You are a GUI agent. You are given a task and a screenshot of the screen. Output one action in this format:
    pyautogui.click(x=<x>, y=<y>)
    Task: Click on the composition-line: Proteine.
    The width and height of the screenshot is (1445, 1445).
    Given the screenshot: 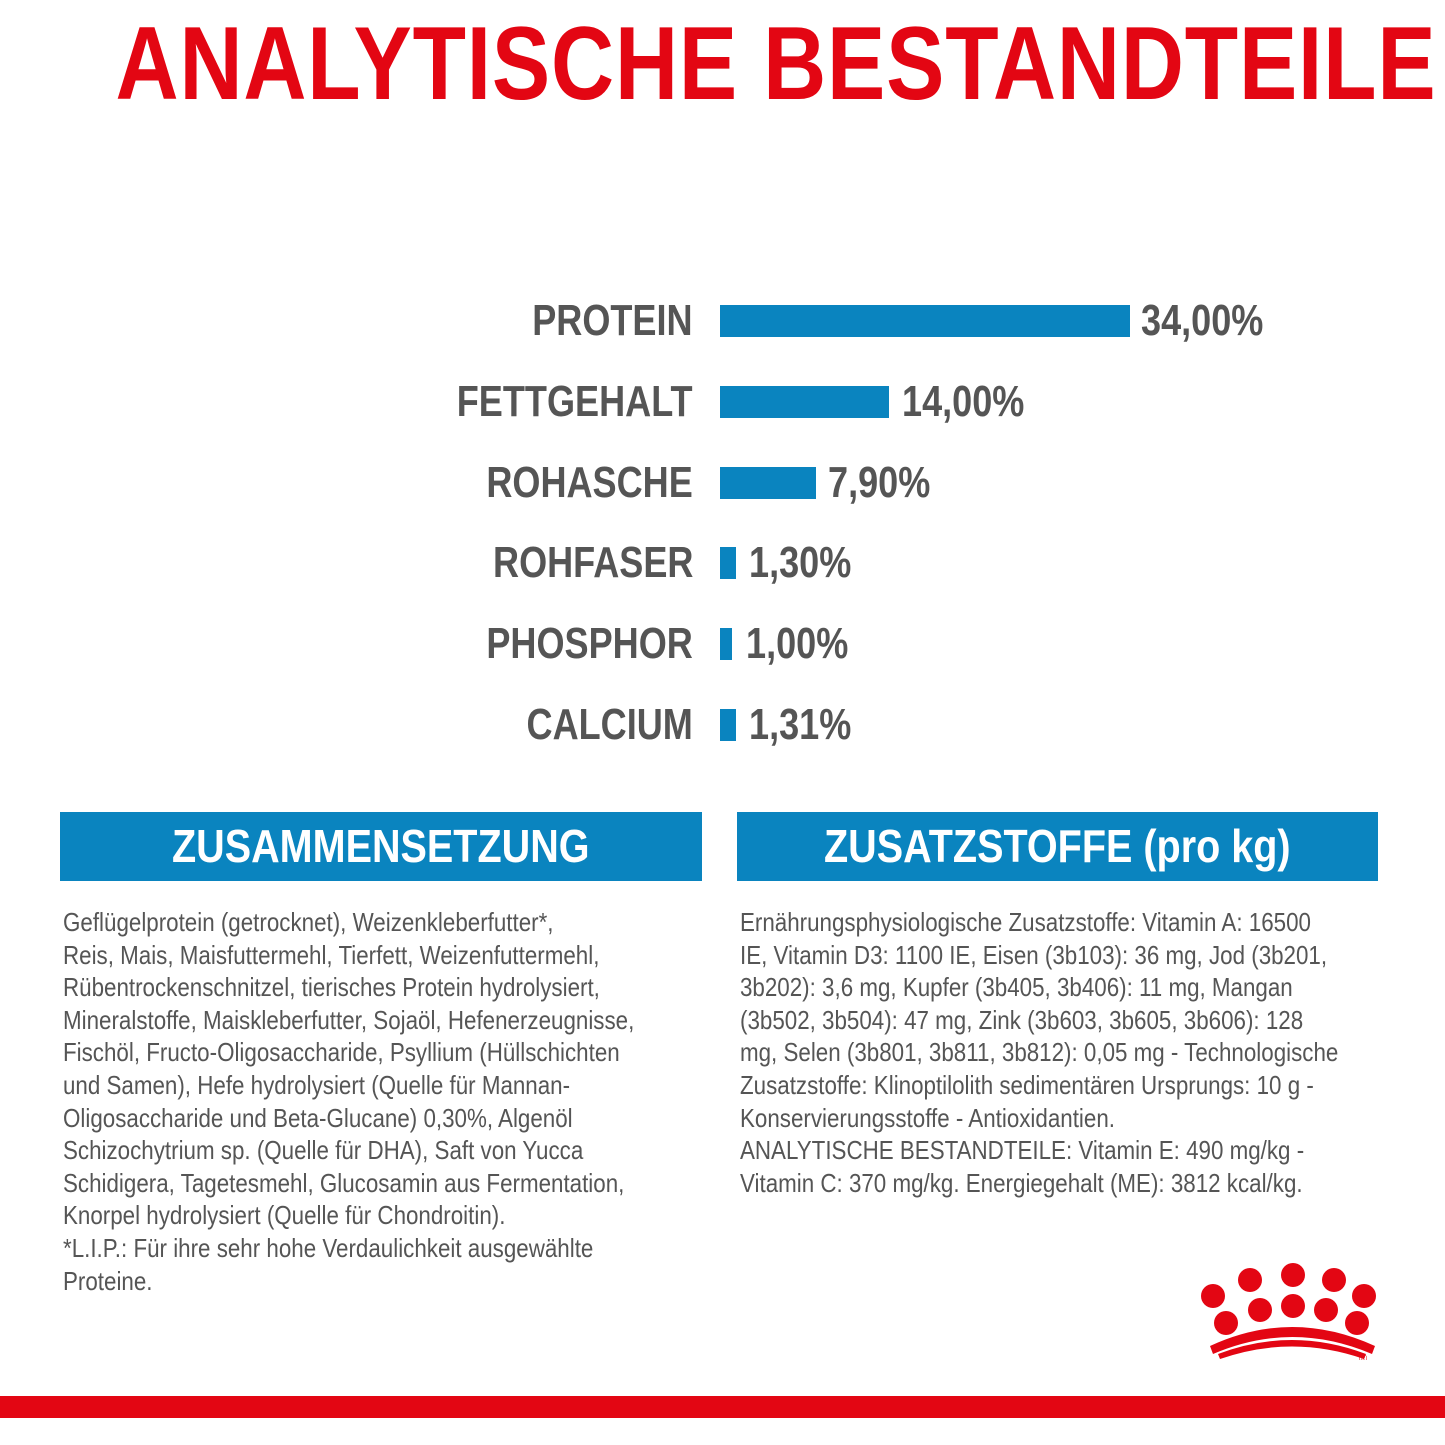 What is the action you would take?
    pyautogui.click(x=108, y=1280)
    